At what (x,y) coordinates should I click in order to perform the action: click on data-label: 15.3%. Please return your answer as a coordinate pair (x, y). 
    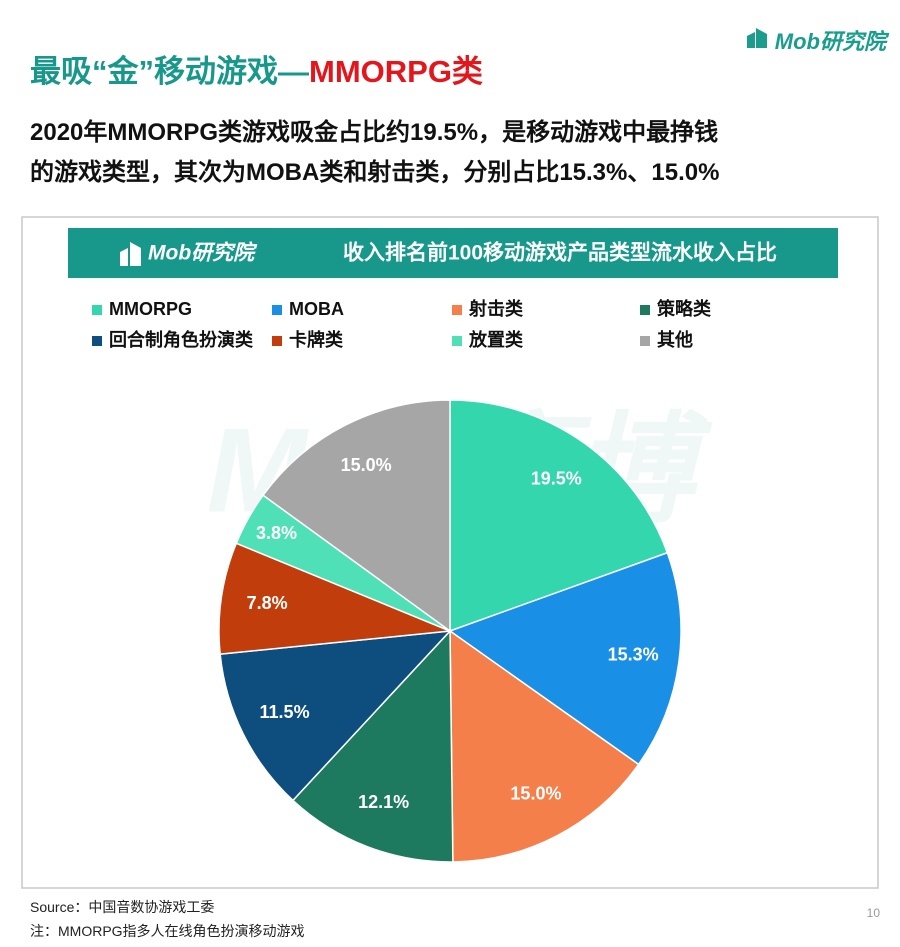
    Looking at the image, I should click on (633, 655).